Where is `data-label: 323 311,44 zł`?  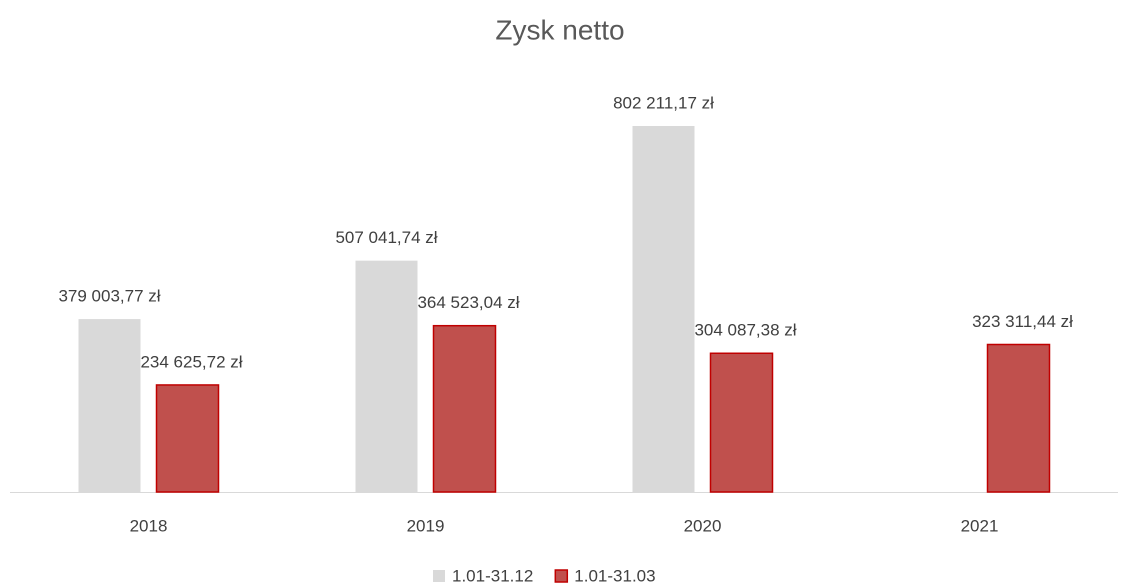
data-label: 323 311,44 zł is located at coordinates (1022, 321).